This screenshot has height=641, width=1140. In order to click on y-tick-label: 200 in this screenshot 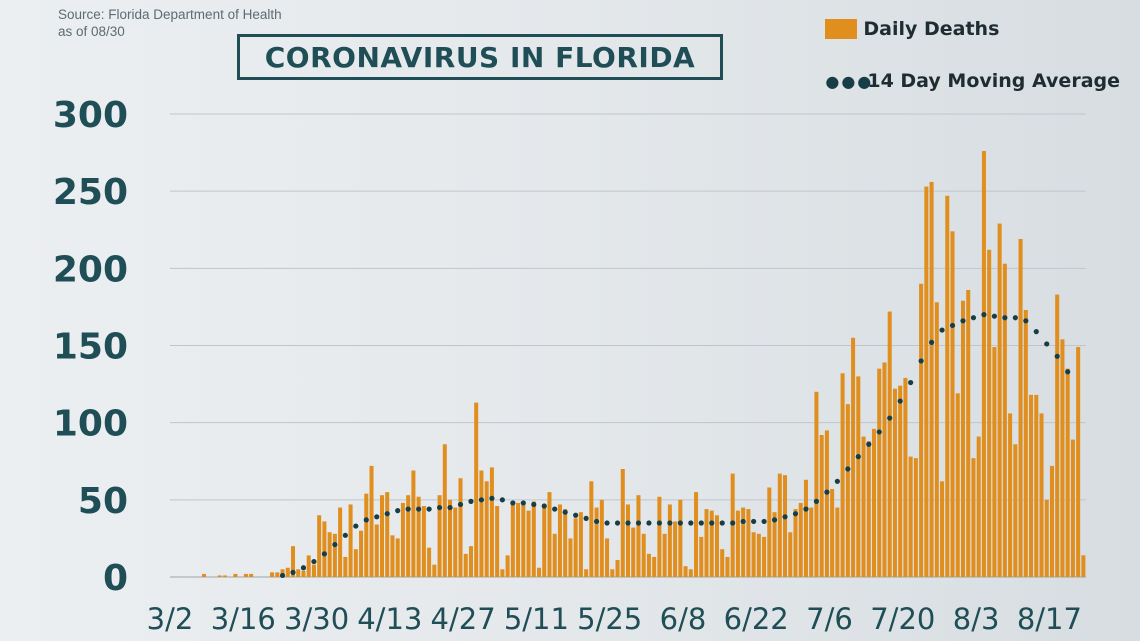, I will do `click(90, 269)`.